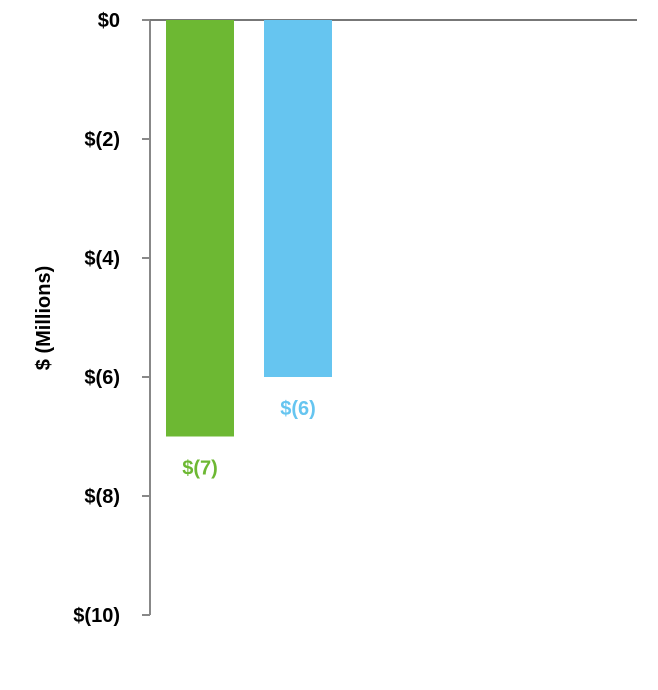  I want to click on y-tick-label: $(10), so click(96, 616).